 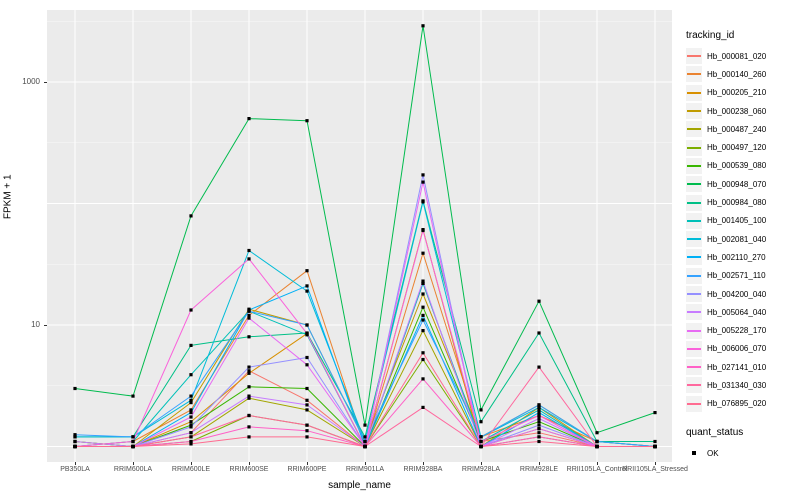 I want to click on quant-legend-title: quant_status, so click(x=715, y=432).